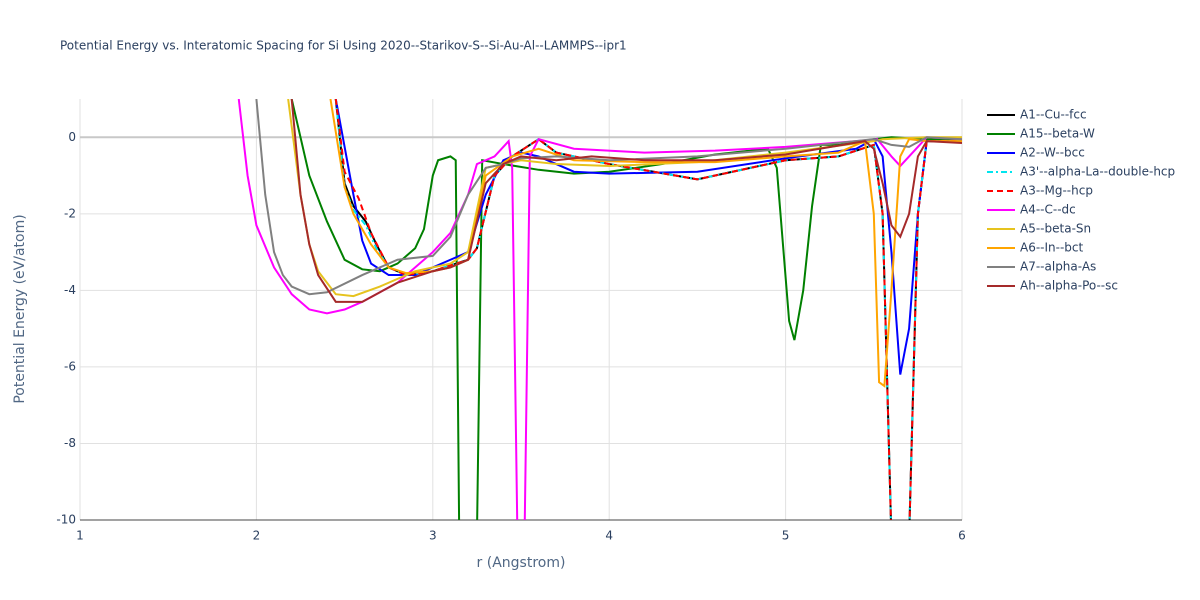 Image resolution: width=1200 pixels, height=600 pixels. I want to click on x-tick-label: 2, so click(257, 536).